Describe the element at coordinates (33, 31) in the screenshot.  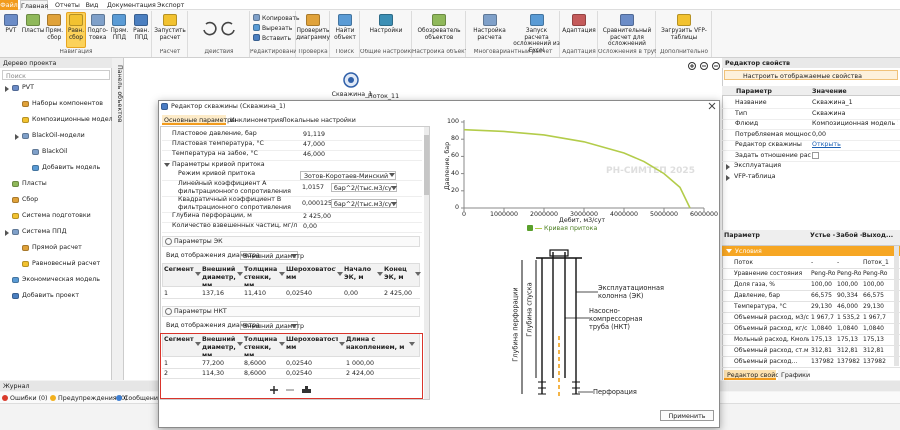
I see `ribbon-button: Пласты` at that location.